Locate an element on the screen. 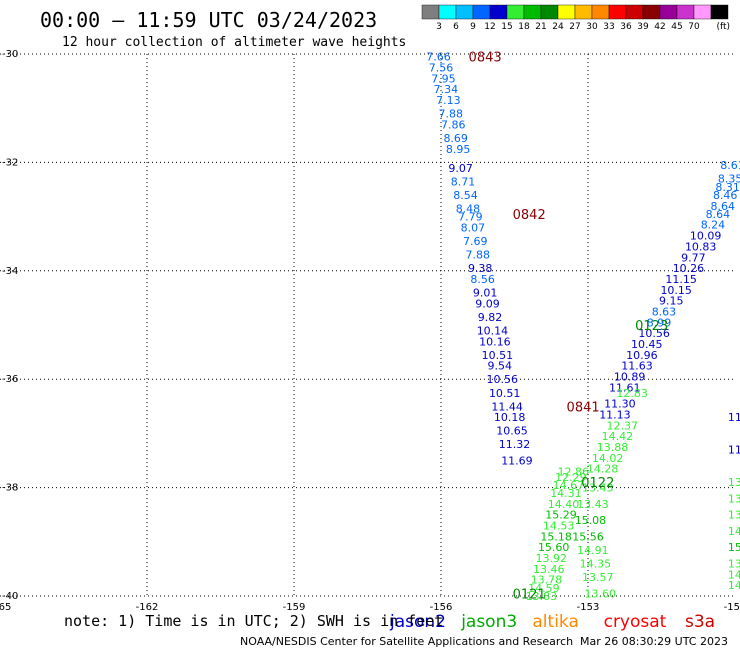 This screenshot has width=740, height=650. colorbar-label: 15 is located at coordinates (506, 27).